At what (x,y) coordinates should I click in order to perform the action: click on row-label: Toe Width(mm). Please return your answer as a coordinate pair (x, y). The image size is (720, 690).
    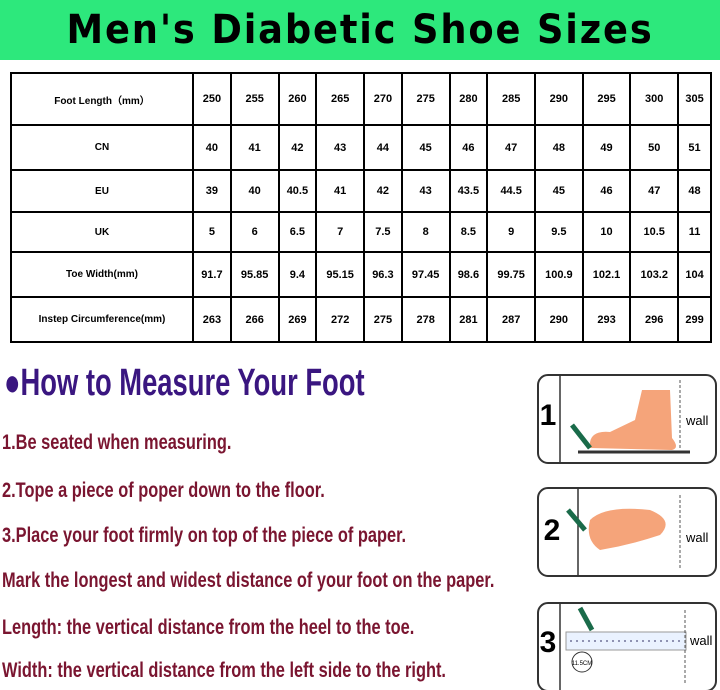
    Looking at the image, I should click on (102, 274).